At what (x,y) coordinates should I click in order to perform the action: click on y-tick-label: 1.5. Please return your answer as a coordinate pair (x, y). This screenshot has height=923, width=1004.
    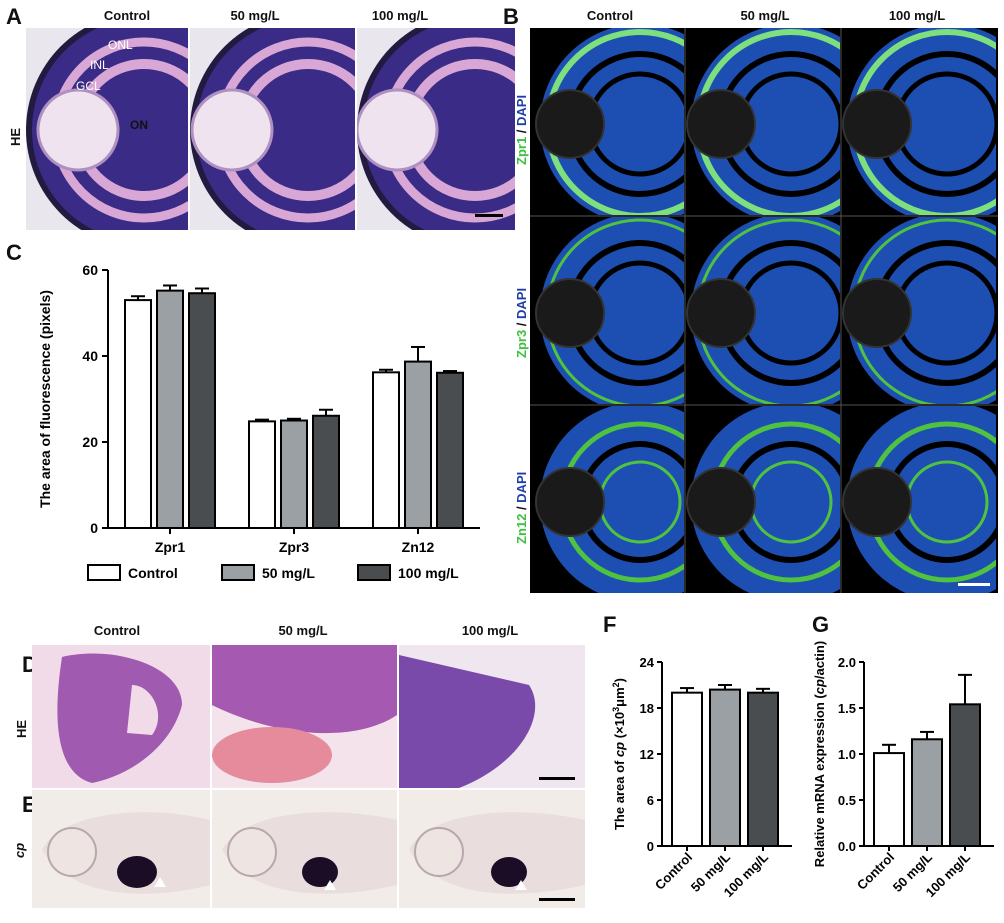
    Looking at the image, I should click on (847, 708).